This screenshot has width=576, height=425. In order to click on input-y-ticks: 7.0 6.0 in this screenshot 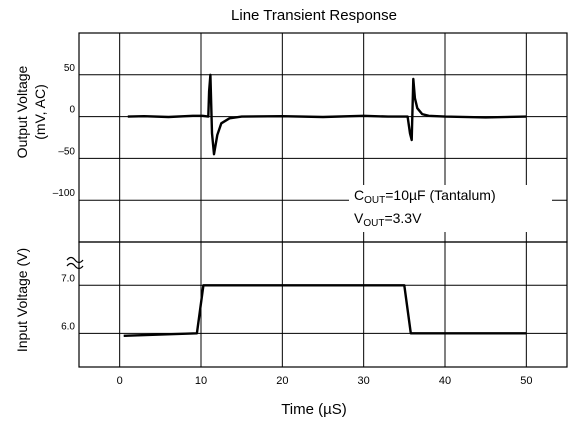, I will do `click(68, 302)`.